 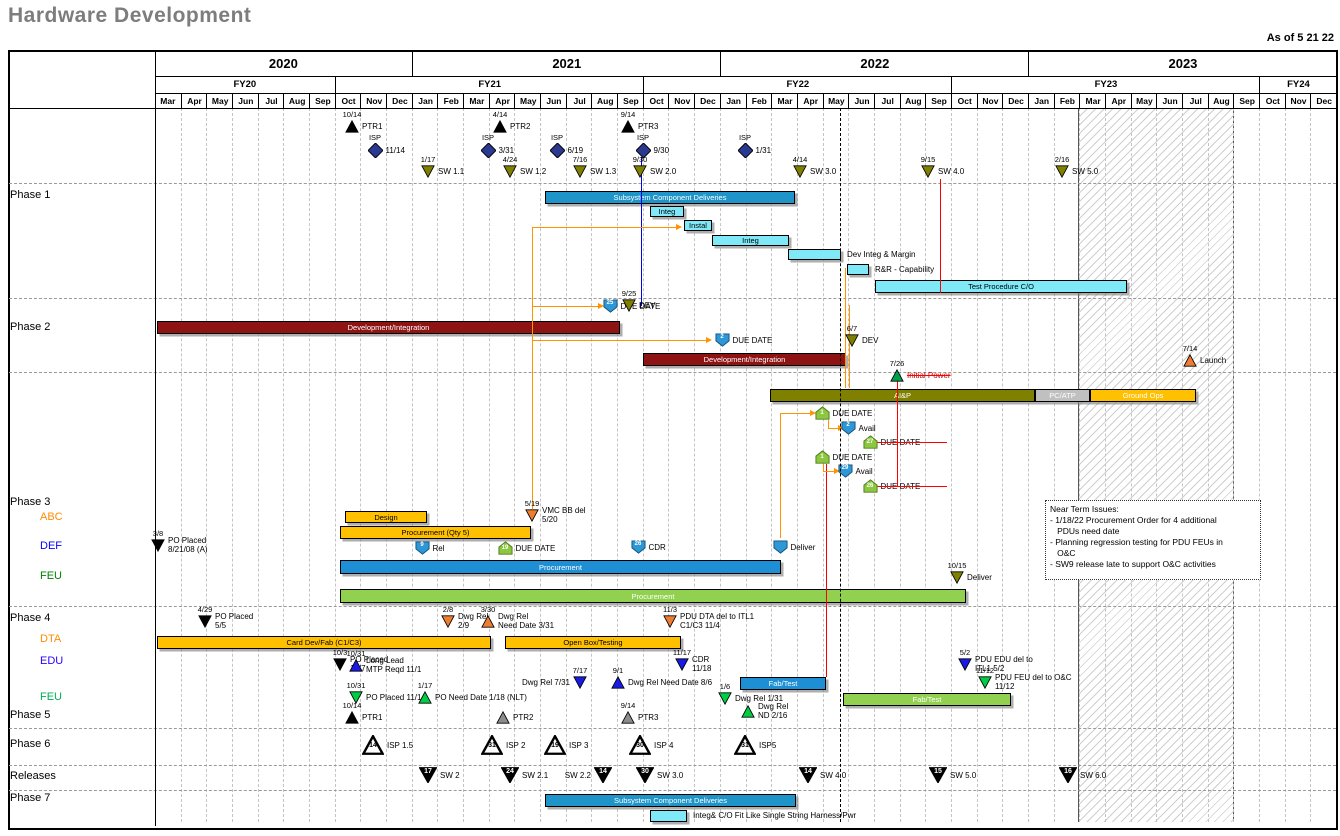 What do you see at coordinates (388, 327) in the screenshot?
I see `gantt-bar-label: Development/Integration` at bounding box center [388, 327].